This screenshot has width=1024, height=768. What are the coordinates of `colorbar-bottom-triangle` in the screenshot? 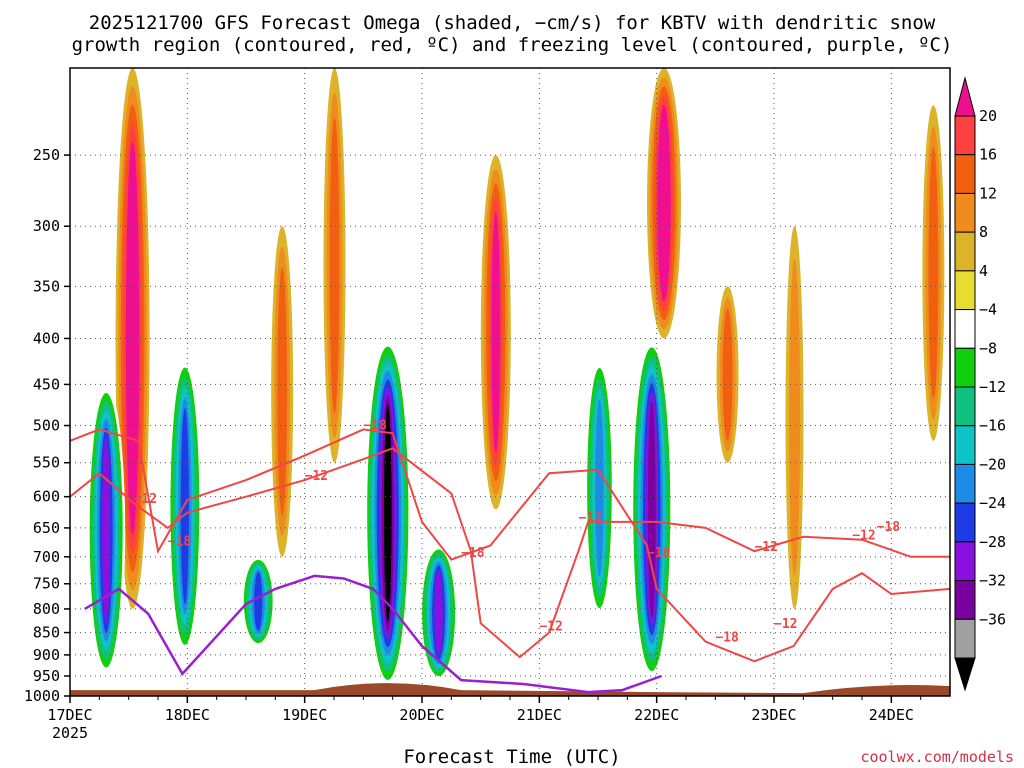 It's located at (965, 674).